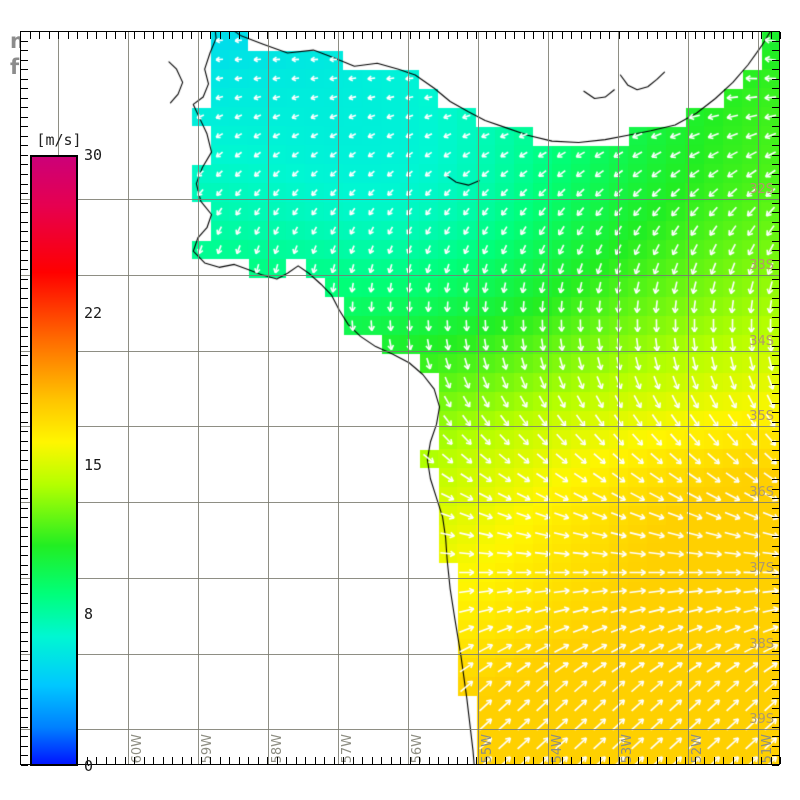 The width and height of the screenshot is (800, 800). What do you see at coordinates (54, 460) in the screenshot?
I see `colorbar` at bounding box center [54, 460].